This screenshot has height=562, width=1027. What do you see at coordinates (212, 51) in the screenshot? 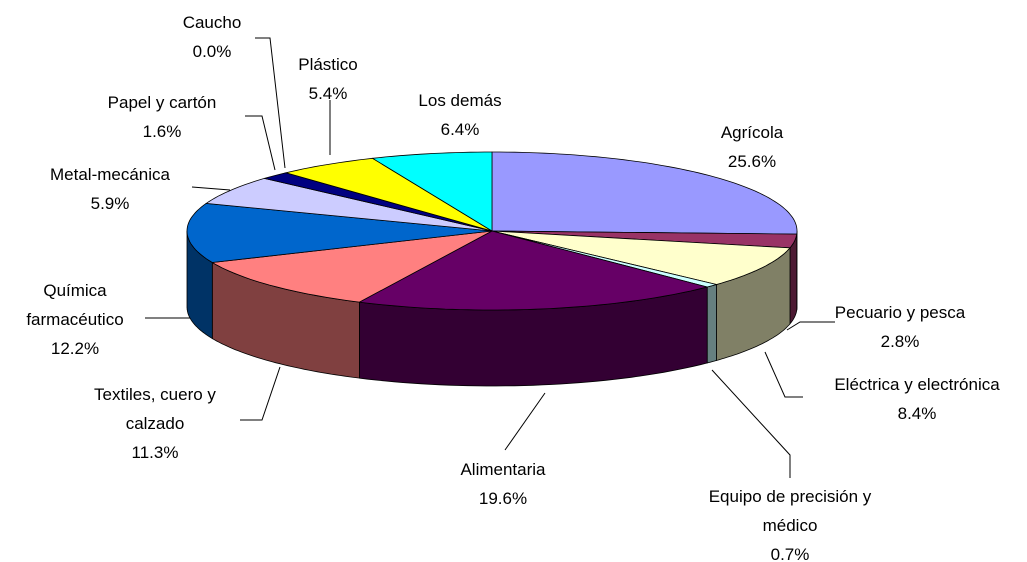
I see `label-value: 0.0%` at bounding box center [212, 51].